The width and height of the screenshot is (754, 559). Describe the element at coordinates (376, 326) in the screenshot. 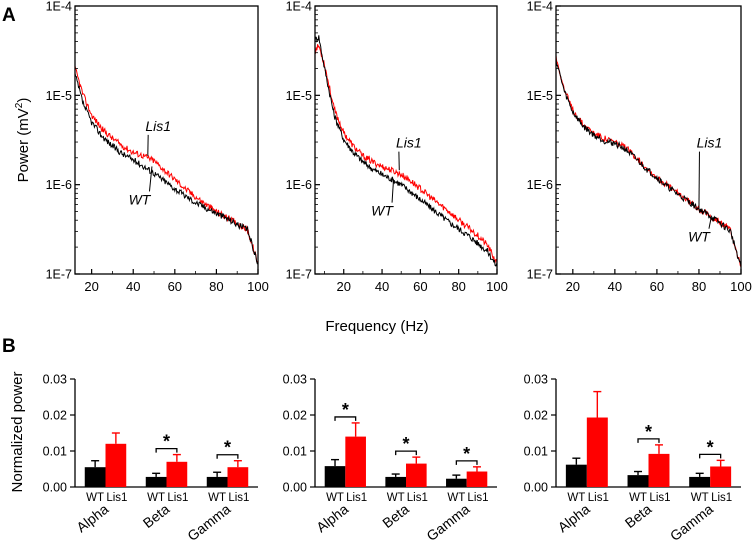

I see `spectrum-x-axis-label: Frequency (Hz)` at that location.